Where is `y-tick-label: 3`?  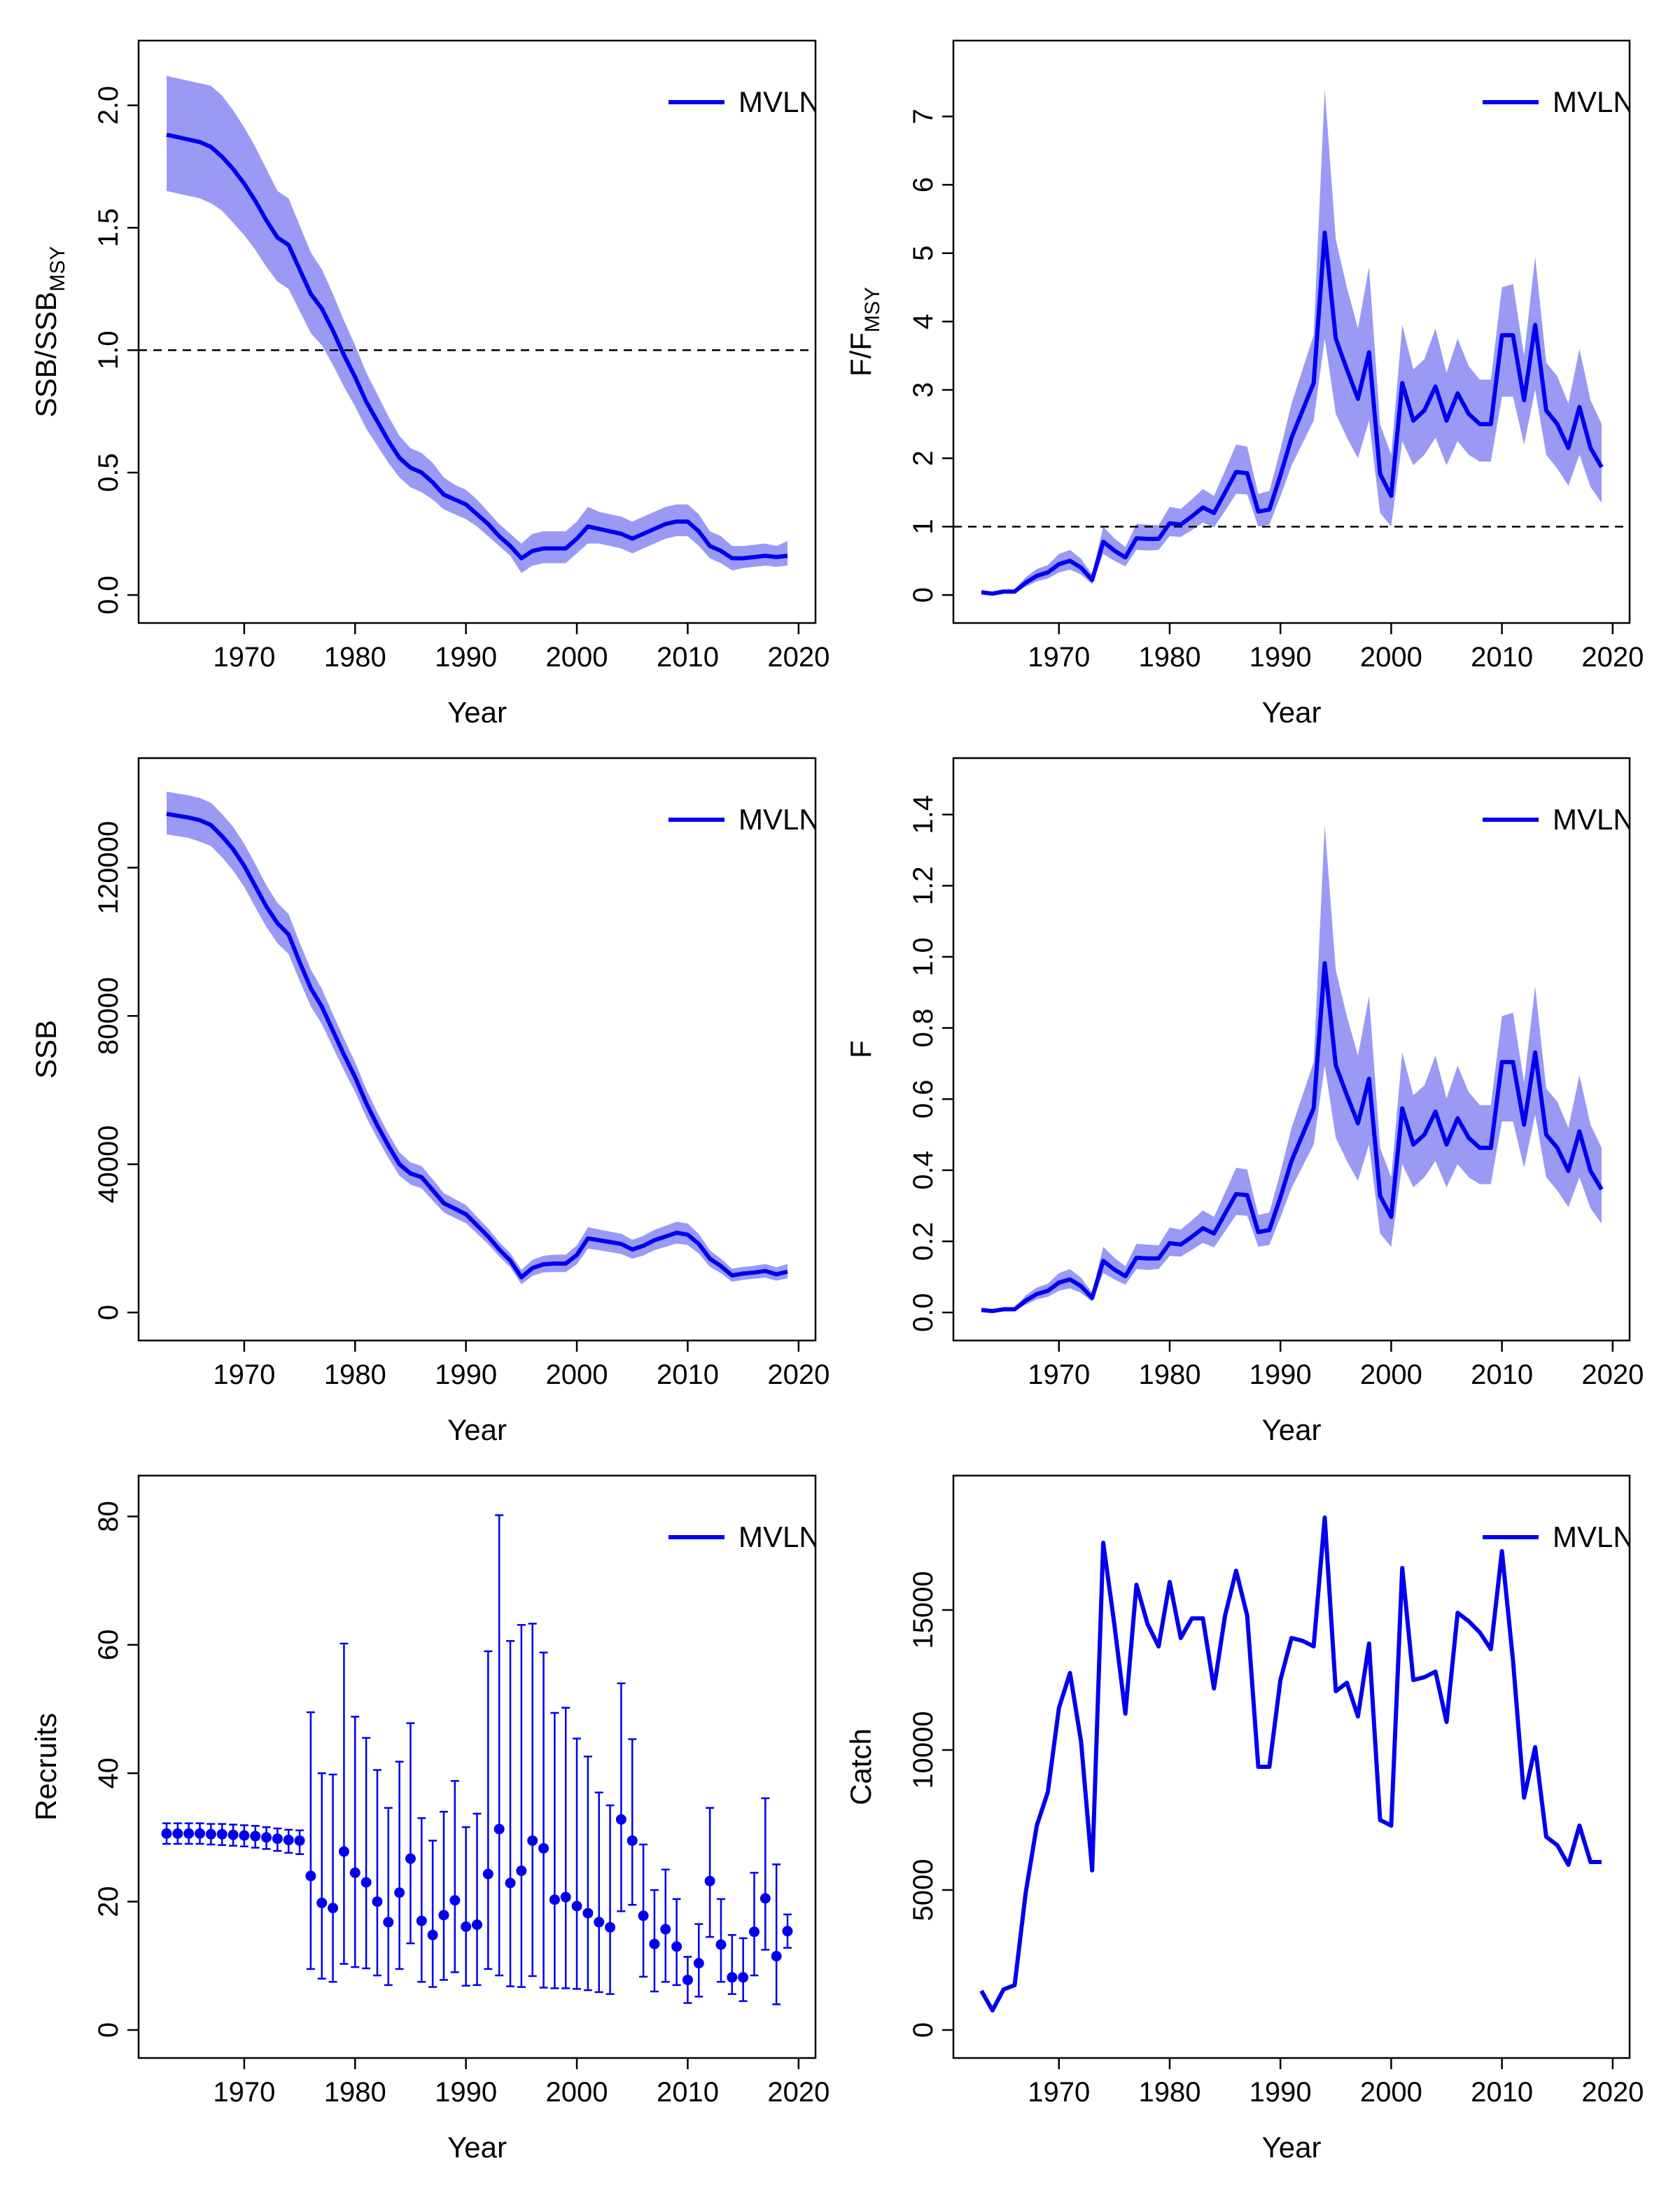 y-tick-label: 3 is located at coordinates (923, 390).